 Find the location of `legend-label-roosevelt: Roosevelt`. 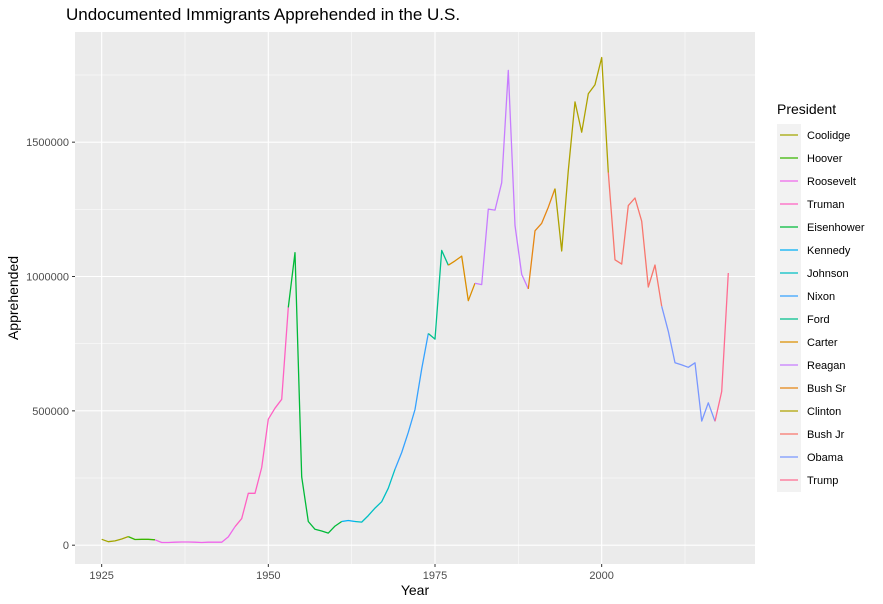

legend-label-roosevelt: Roosevelt is located at coordinates (831, 182).